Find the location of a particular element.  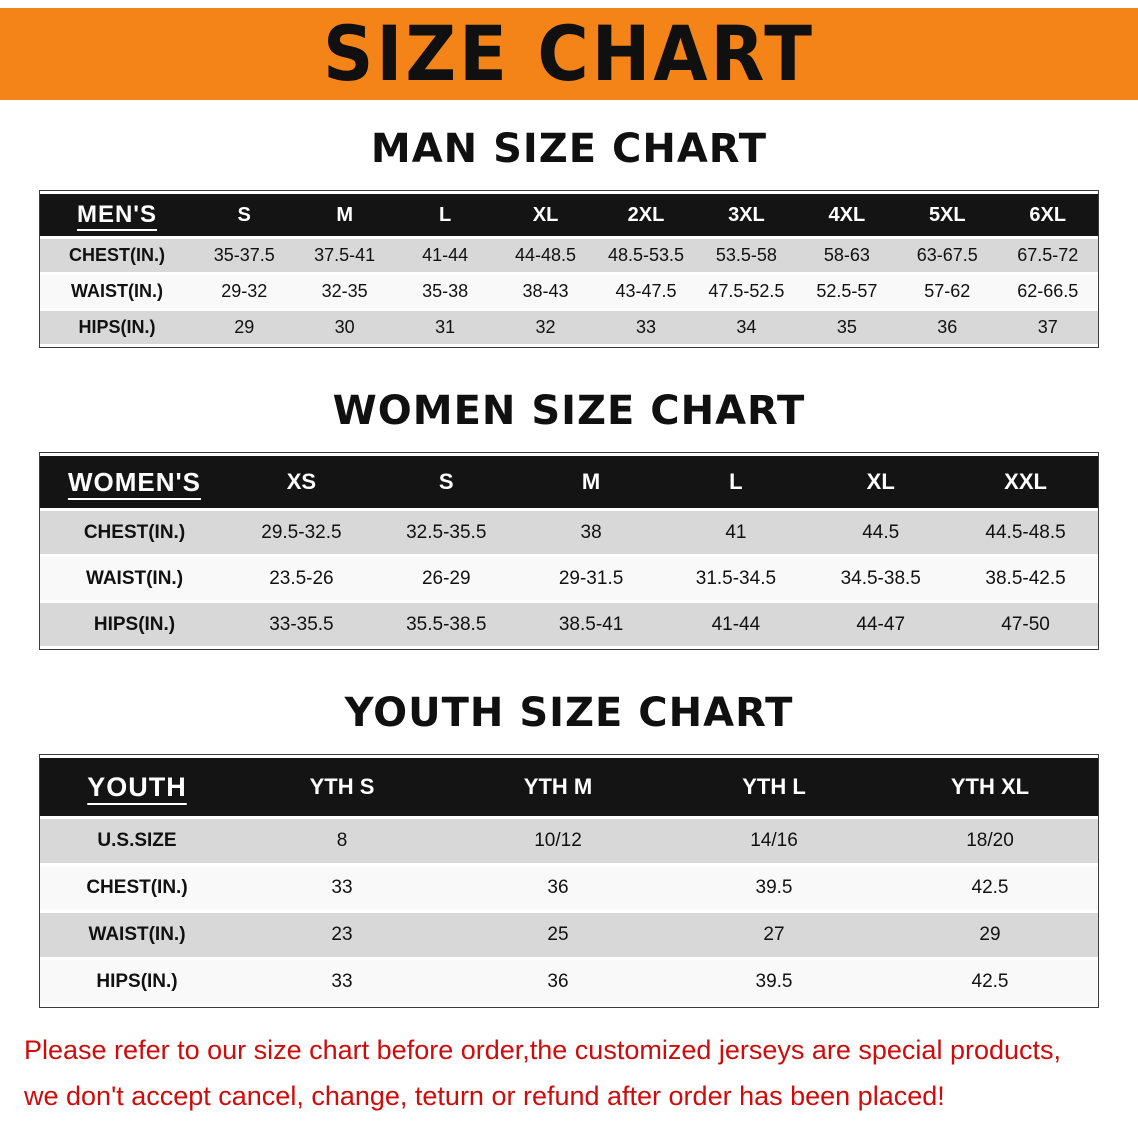

women-value-cell: 29-31.5 is located at coordinates (591, 578).